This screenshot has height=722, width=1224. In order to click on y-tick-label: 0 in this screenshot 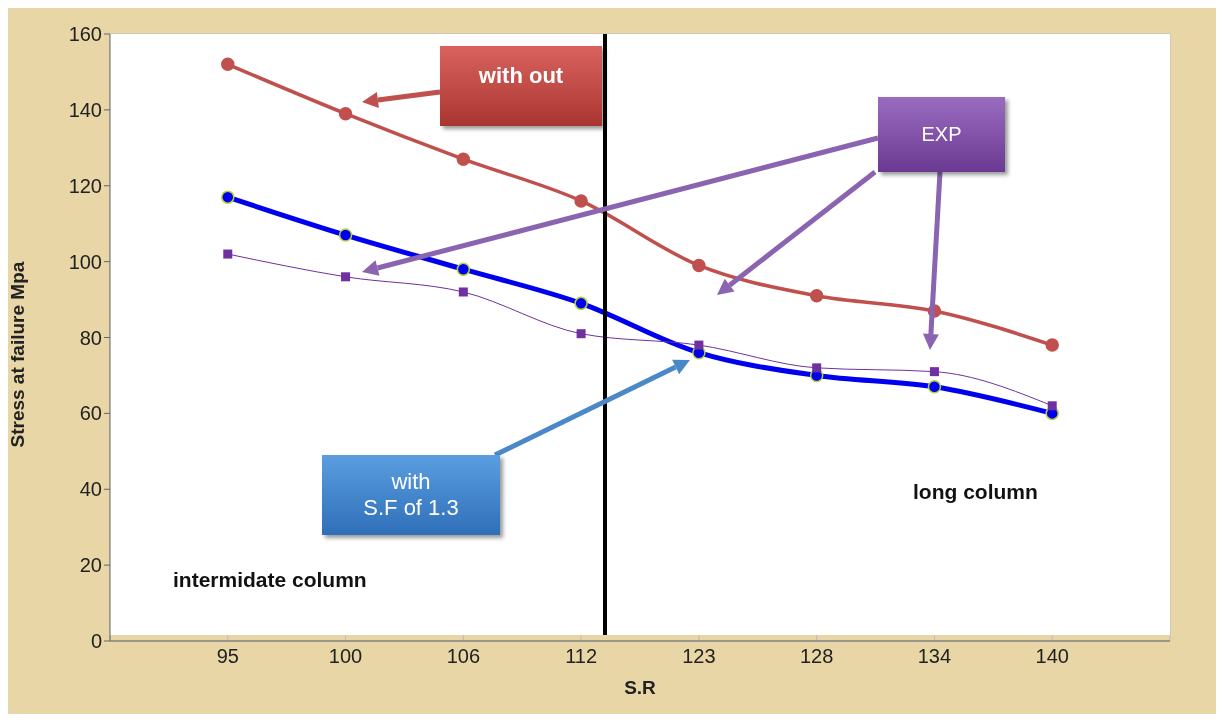, I will do `click(96, 641)`.